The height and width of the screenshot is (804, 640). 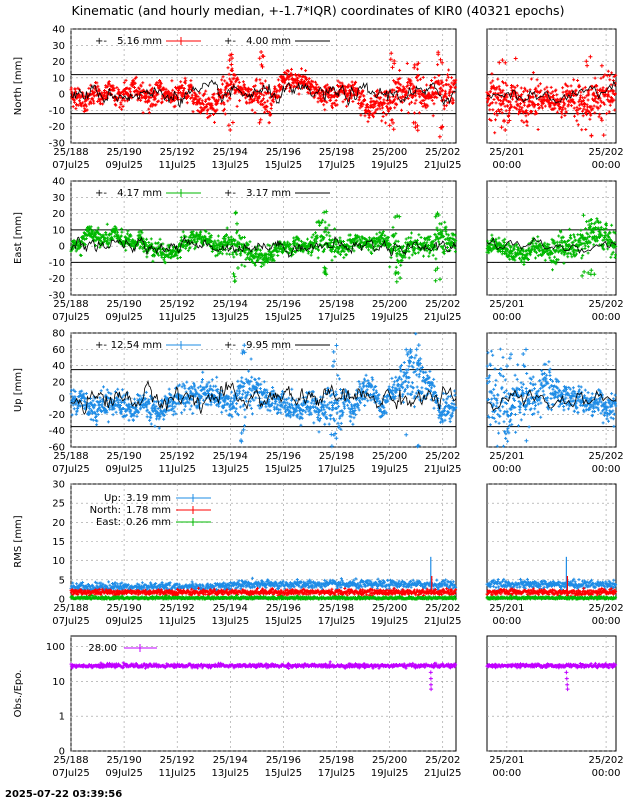 I want to click on east-kinematic-points-zoom, so click(x=551, y=245).